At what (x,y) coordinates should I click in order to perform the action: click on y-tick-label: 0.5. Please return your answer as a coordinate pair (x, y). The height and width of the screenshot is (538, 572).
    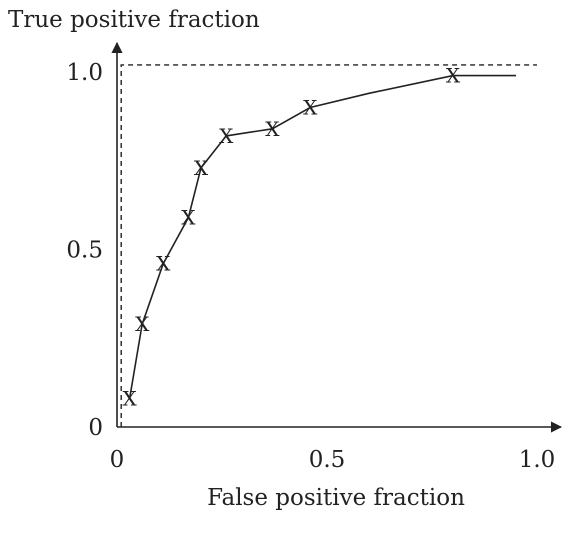
    Looking at the image, I should click on (84, 251).